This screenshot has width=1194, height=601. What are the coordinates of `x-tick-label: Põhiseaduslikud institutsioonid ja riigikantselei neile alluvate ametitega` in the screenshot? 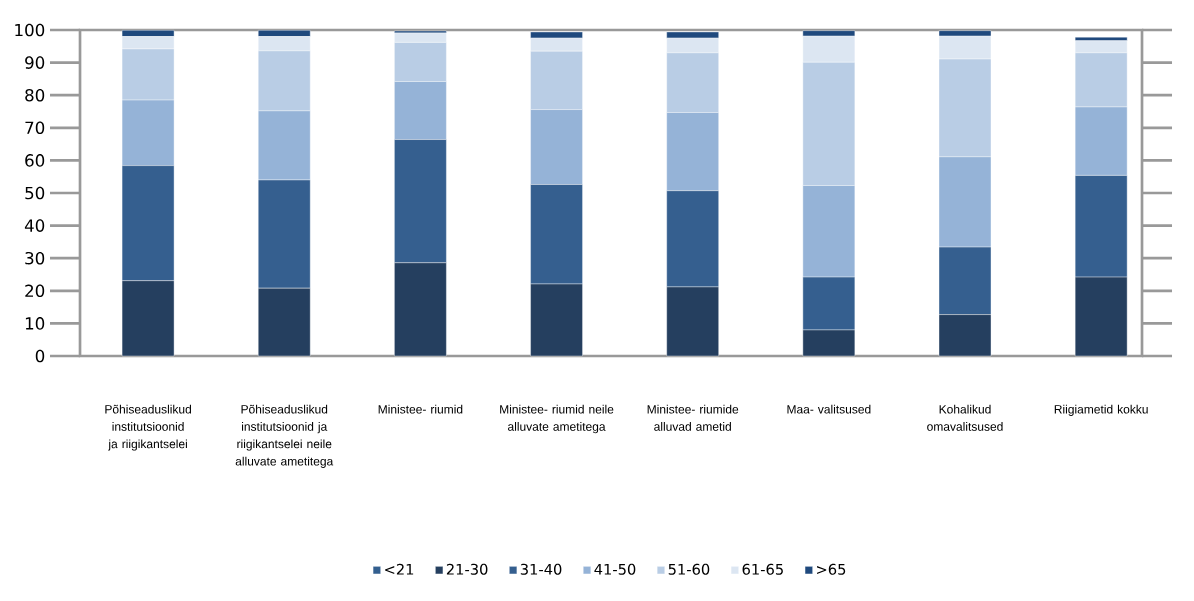 It's located at (284, 436).